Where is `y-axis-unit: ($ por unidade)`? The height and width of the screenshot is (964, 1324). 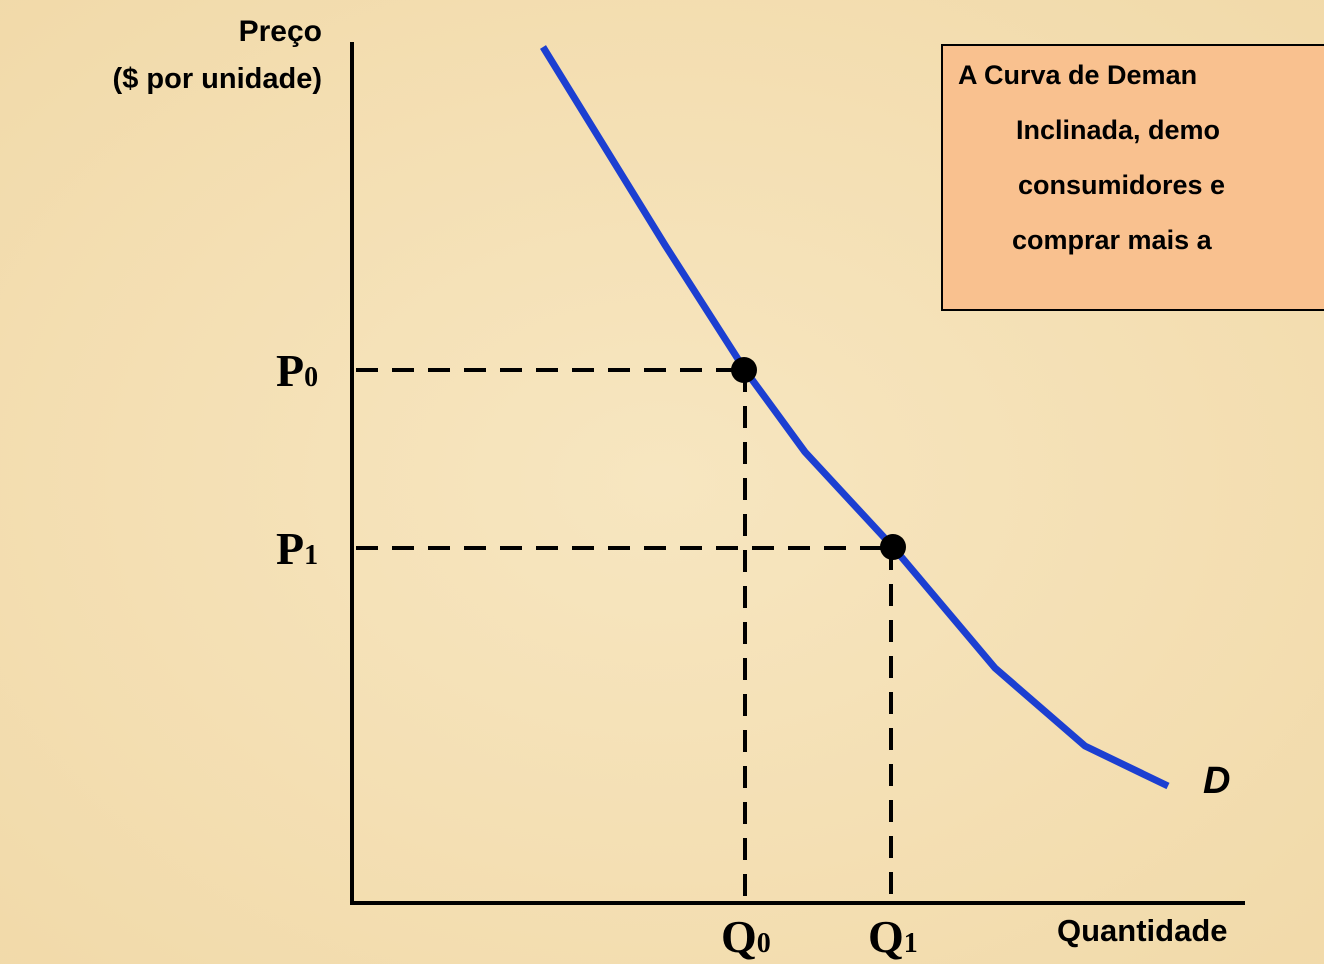 y-axis-unit: ($ por unidade) is located at coordinates (217, 79).